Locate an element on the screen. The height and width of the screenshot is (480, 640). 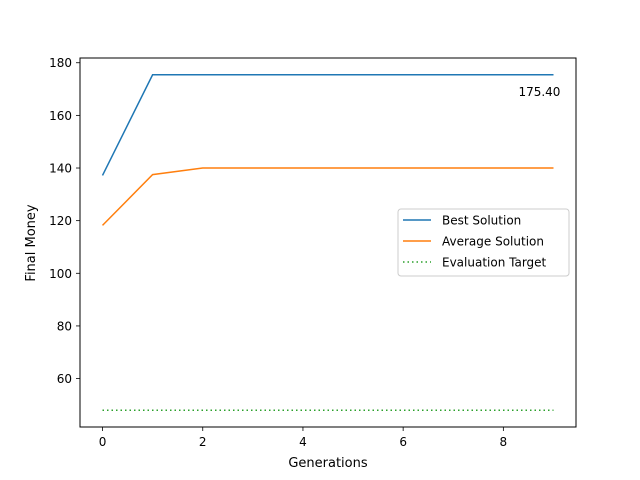
x-tick-label: 4 is located at coordinates (303, 442).